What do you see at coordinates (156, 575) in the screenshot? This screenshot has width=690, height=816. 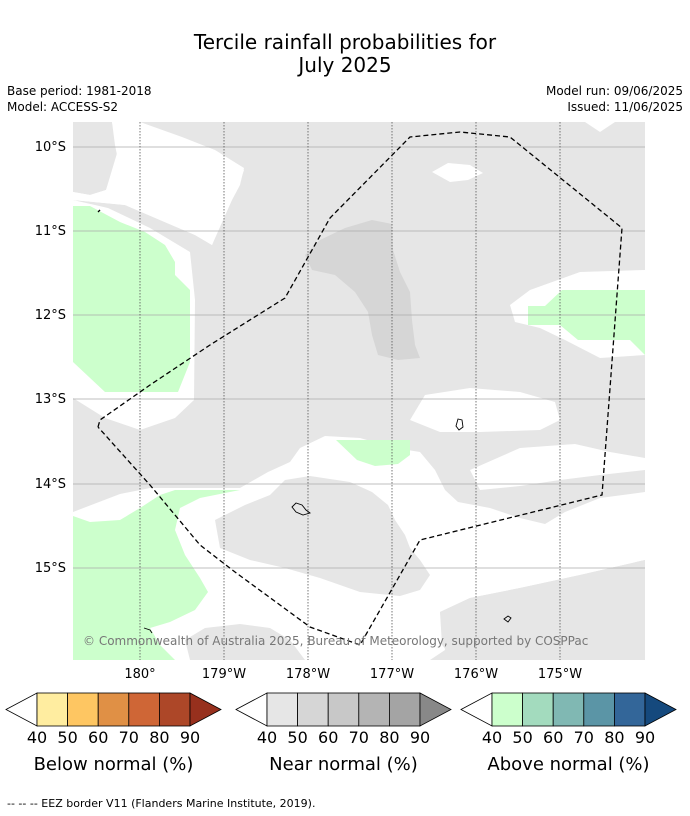 I see `above-normal-region-southwest` at bounding box center [156, 575].